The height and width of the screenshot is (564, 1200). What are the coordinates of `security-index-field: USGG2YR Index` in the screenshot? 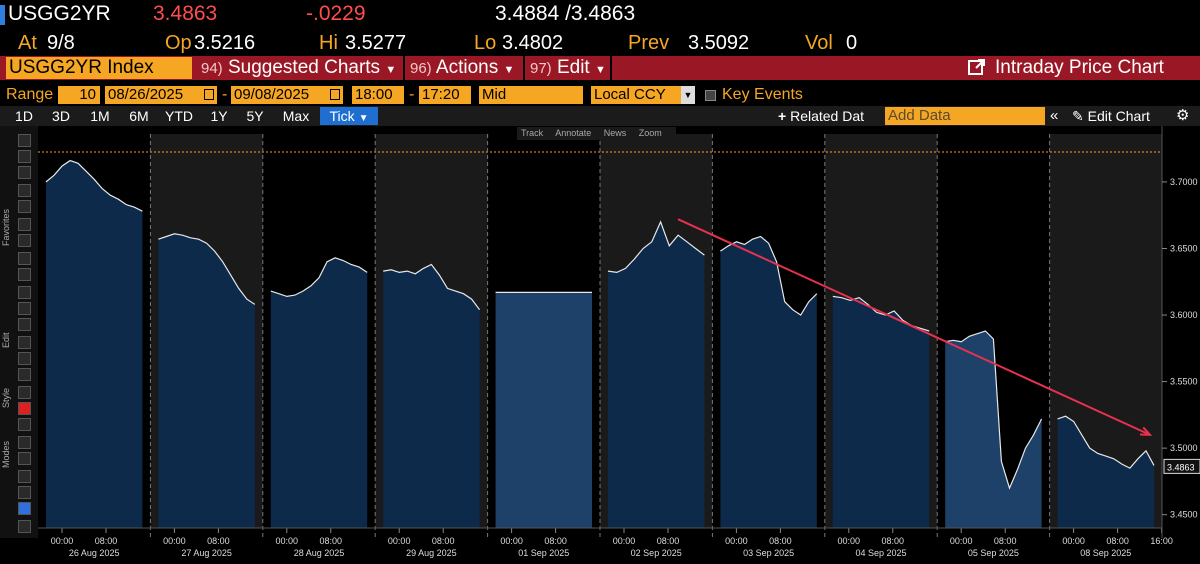 It's located at (99, 68).